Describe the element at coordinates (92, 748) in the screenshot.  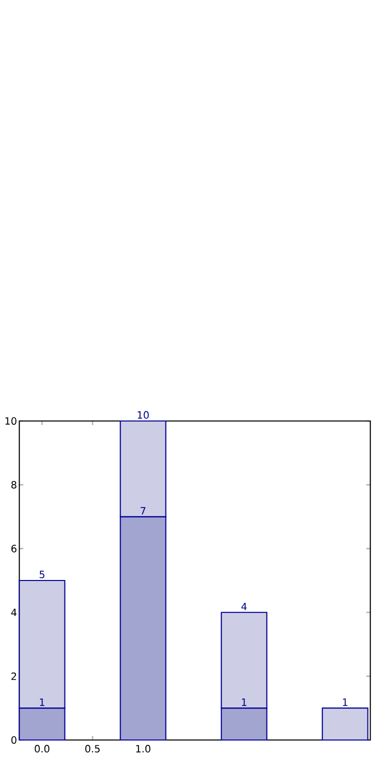
I see `x-tick-label: 0.5` at that location.